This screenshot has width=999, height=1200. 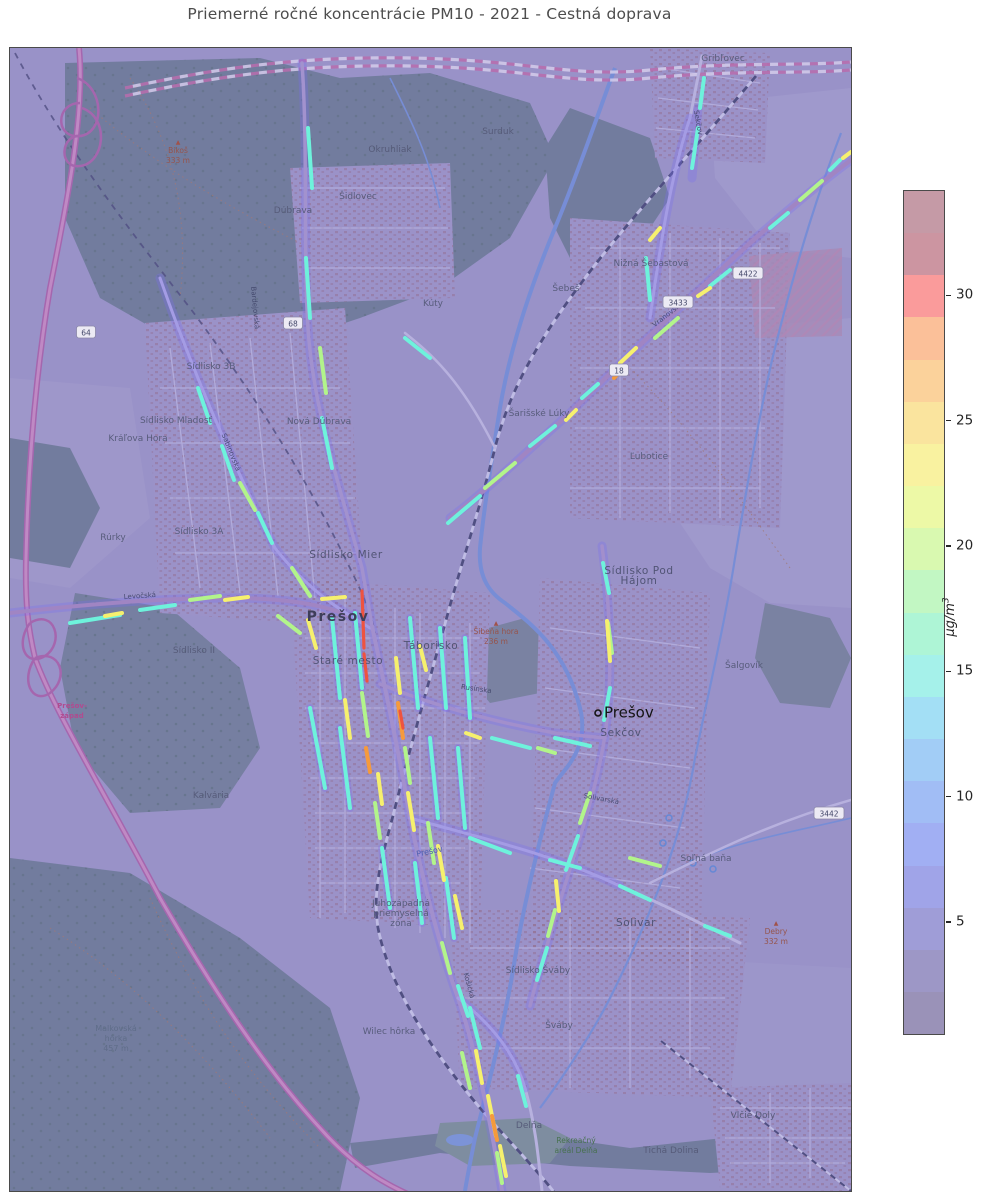 I want to click on colorbar-tick-label: 15, so click(x=965, y=671).